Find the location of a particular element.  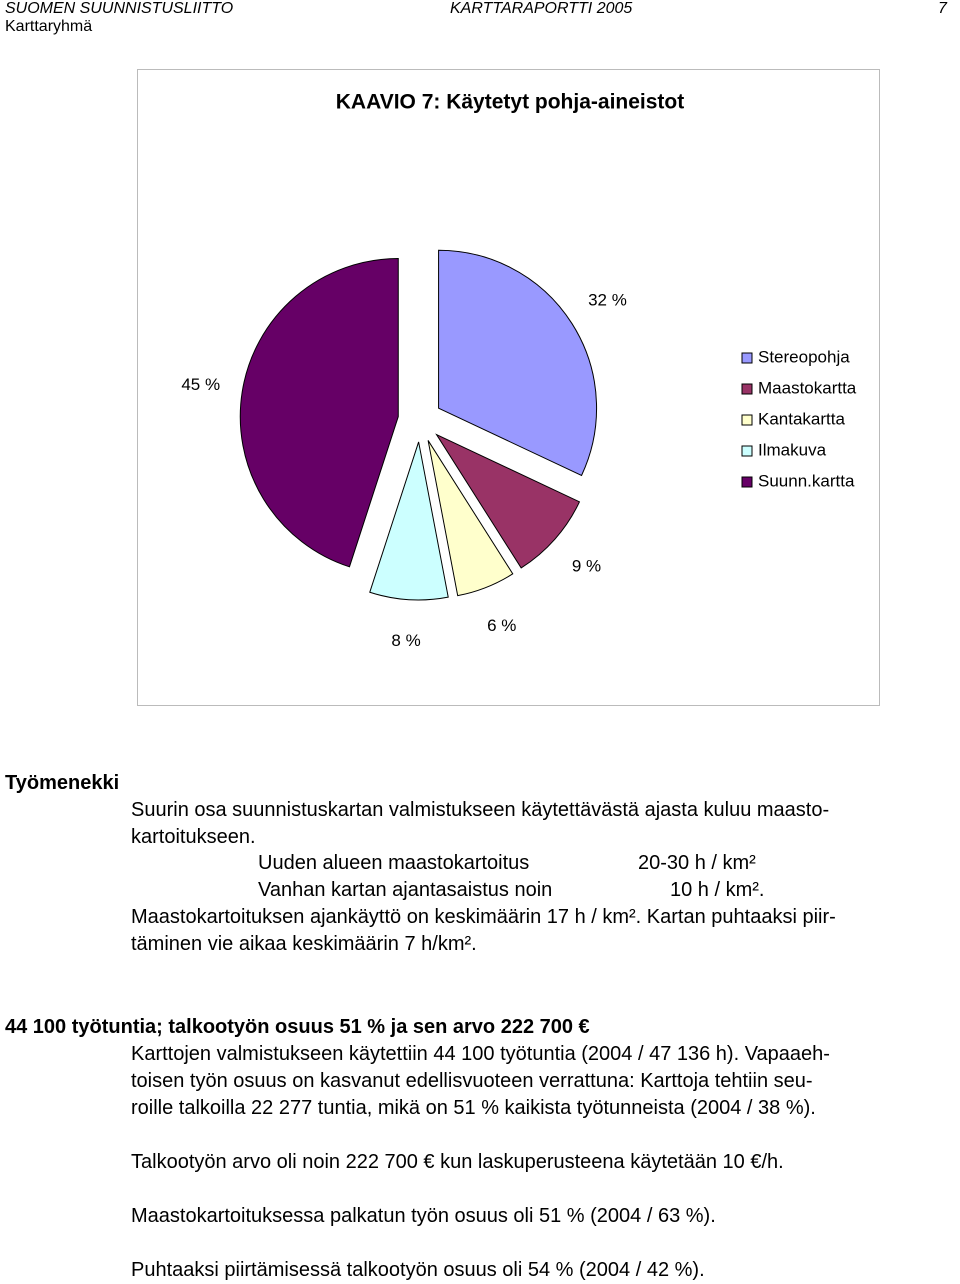

legend-label: Kantakartta is located at coordinates (801, 418).